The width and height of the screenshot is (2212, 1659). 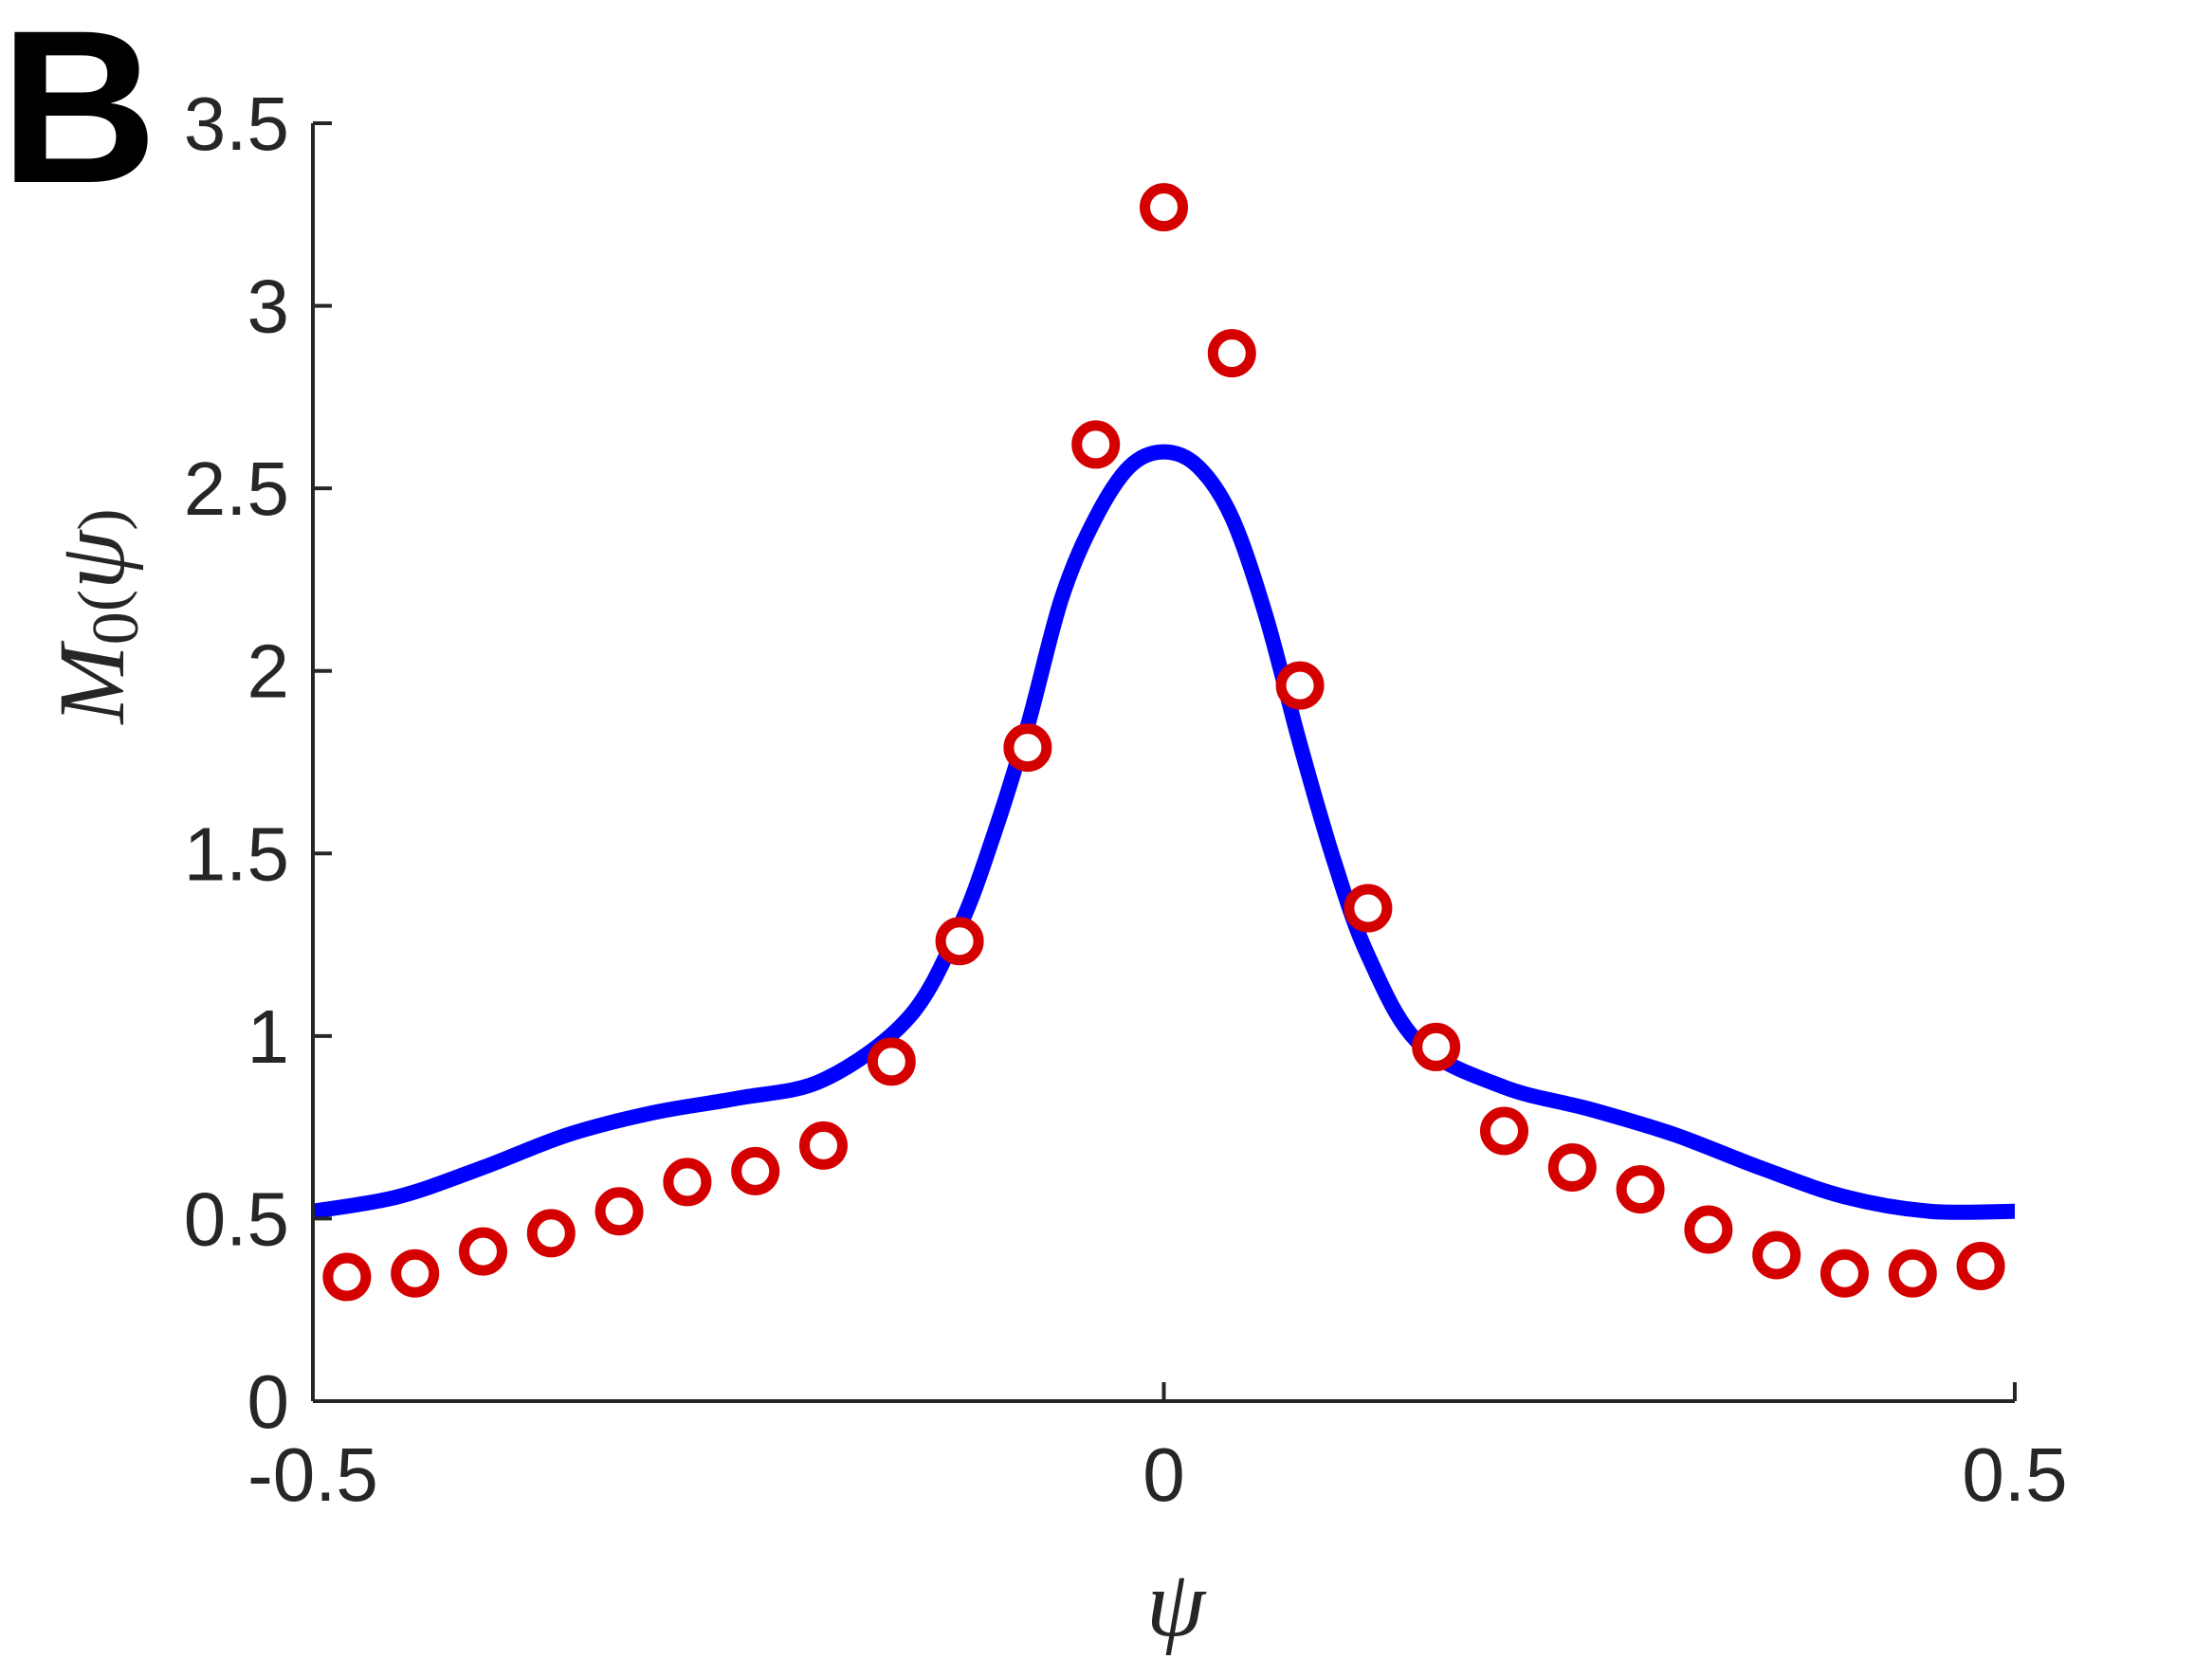 What do you see at coordinates (312, 1474) in the screenshot?
I see `x-tick-label: -0.5` at bounding box center [312, 1474].